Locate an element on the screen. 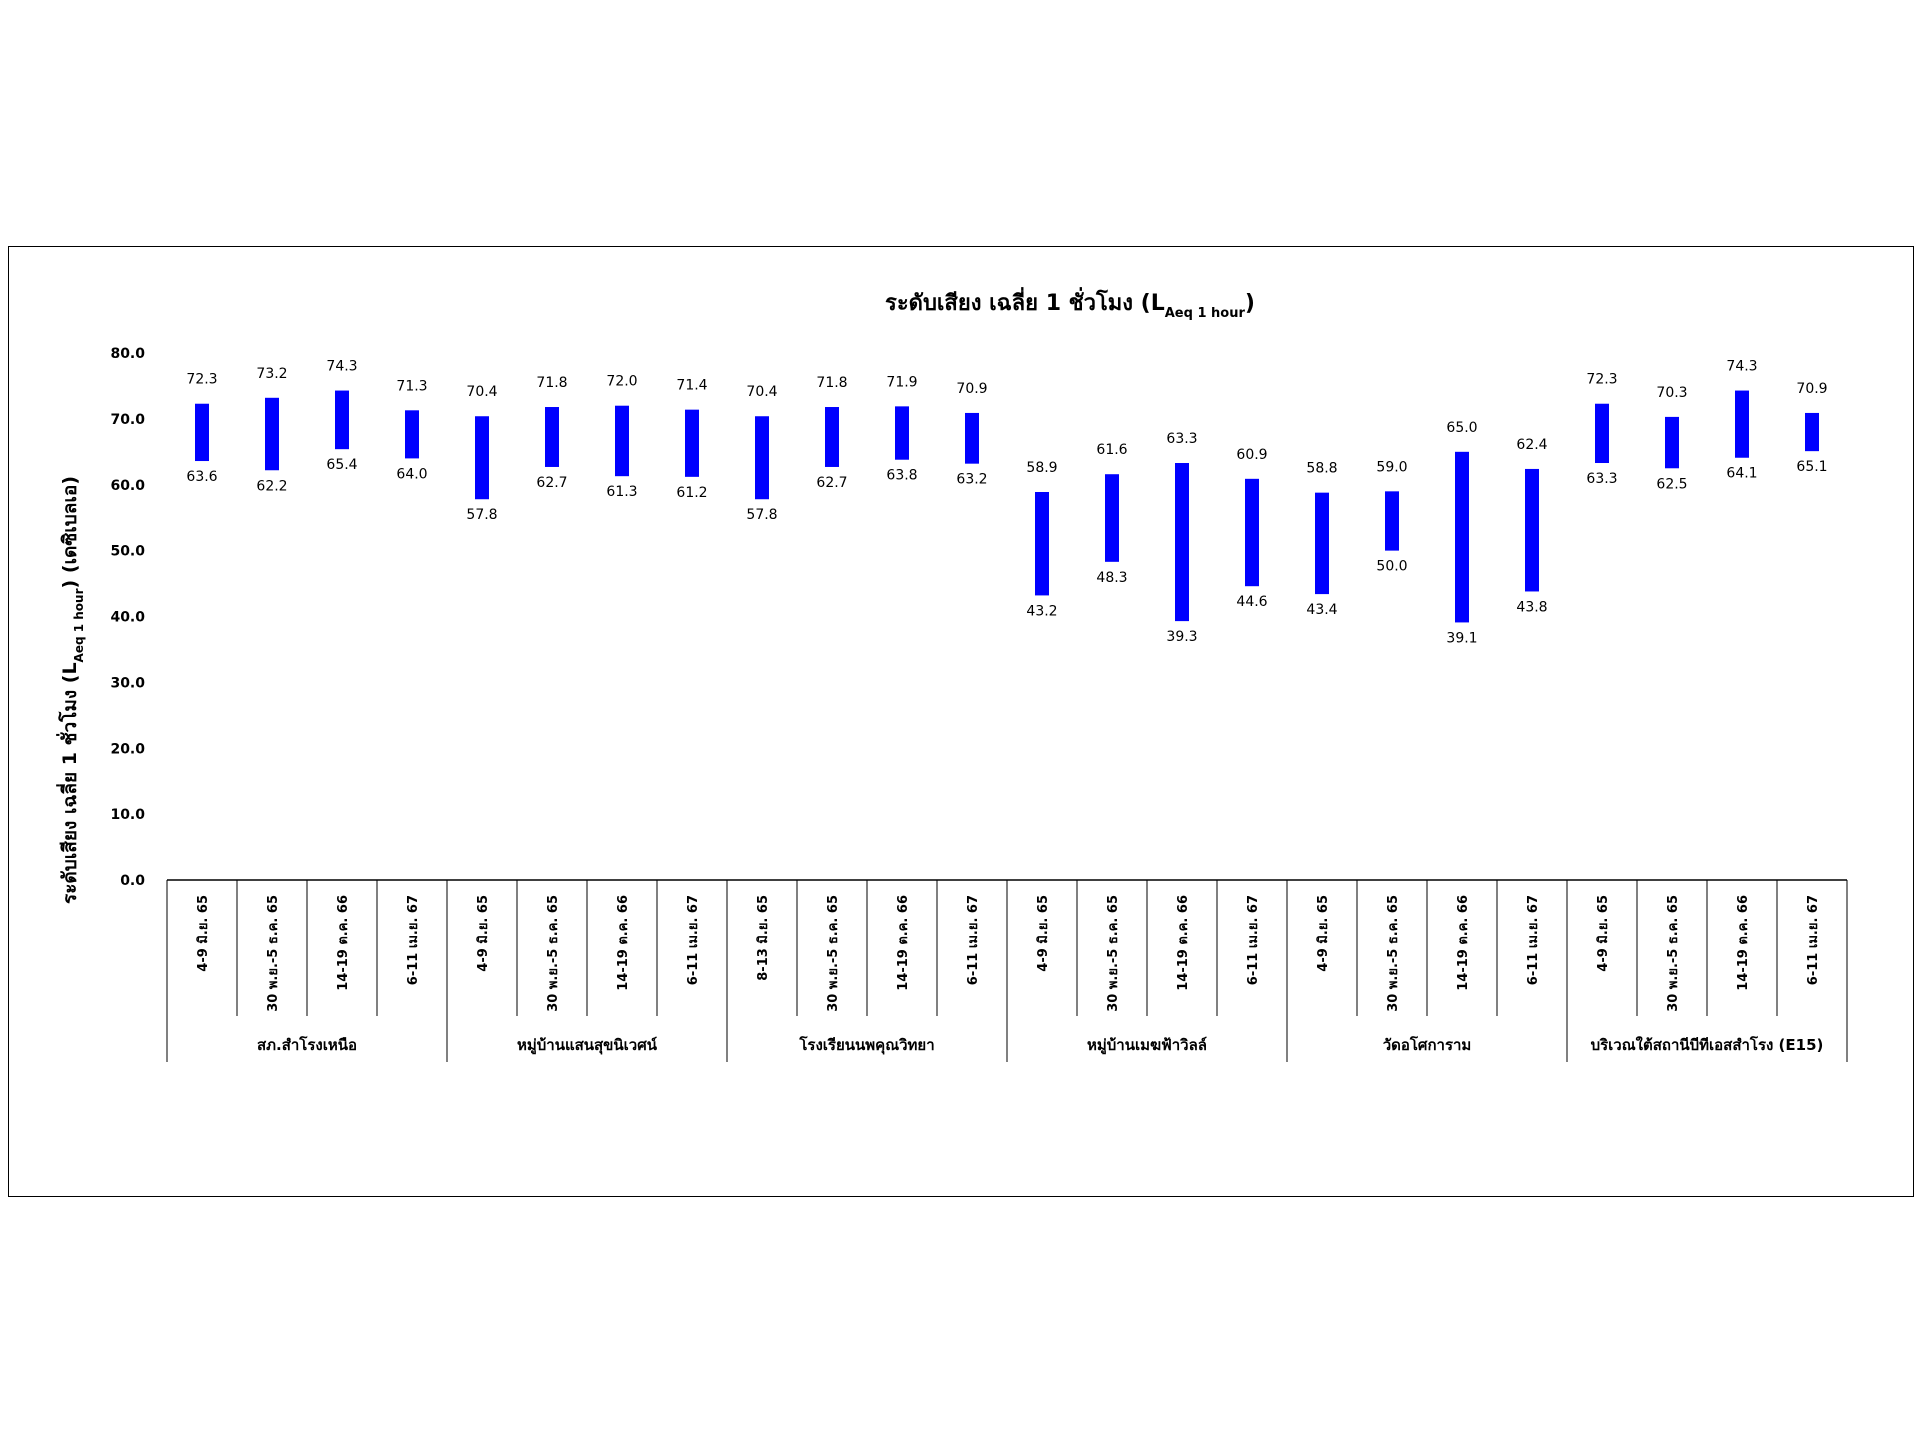  min-value-label: 63.8 is located at coordinates (901, 476).